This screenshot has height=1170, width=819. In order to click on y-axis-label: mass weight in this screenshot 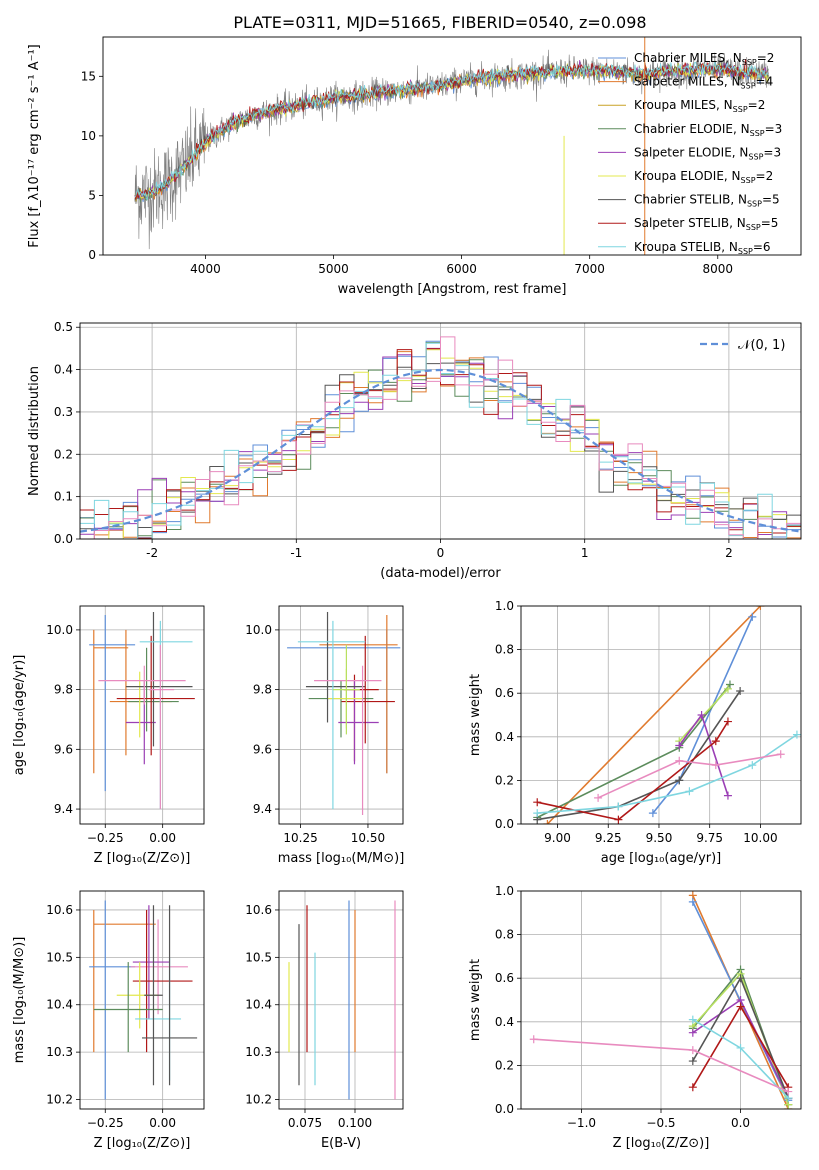, I will do `click(475, 715)`.